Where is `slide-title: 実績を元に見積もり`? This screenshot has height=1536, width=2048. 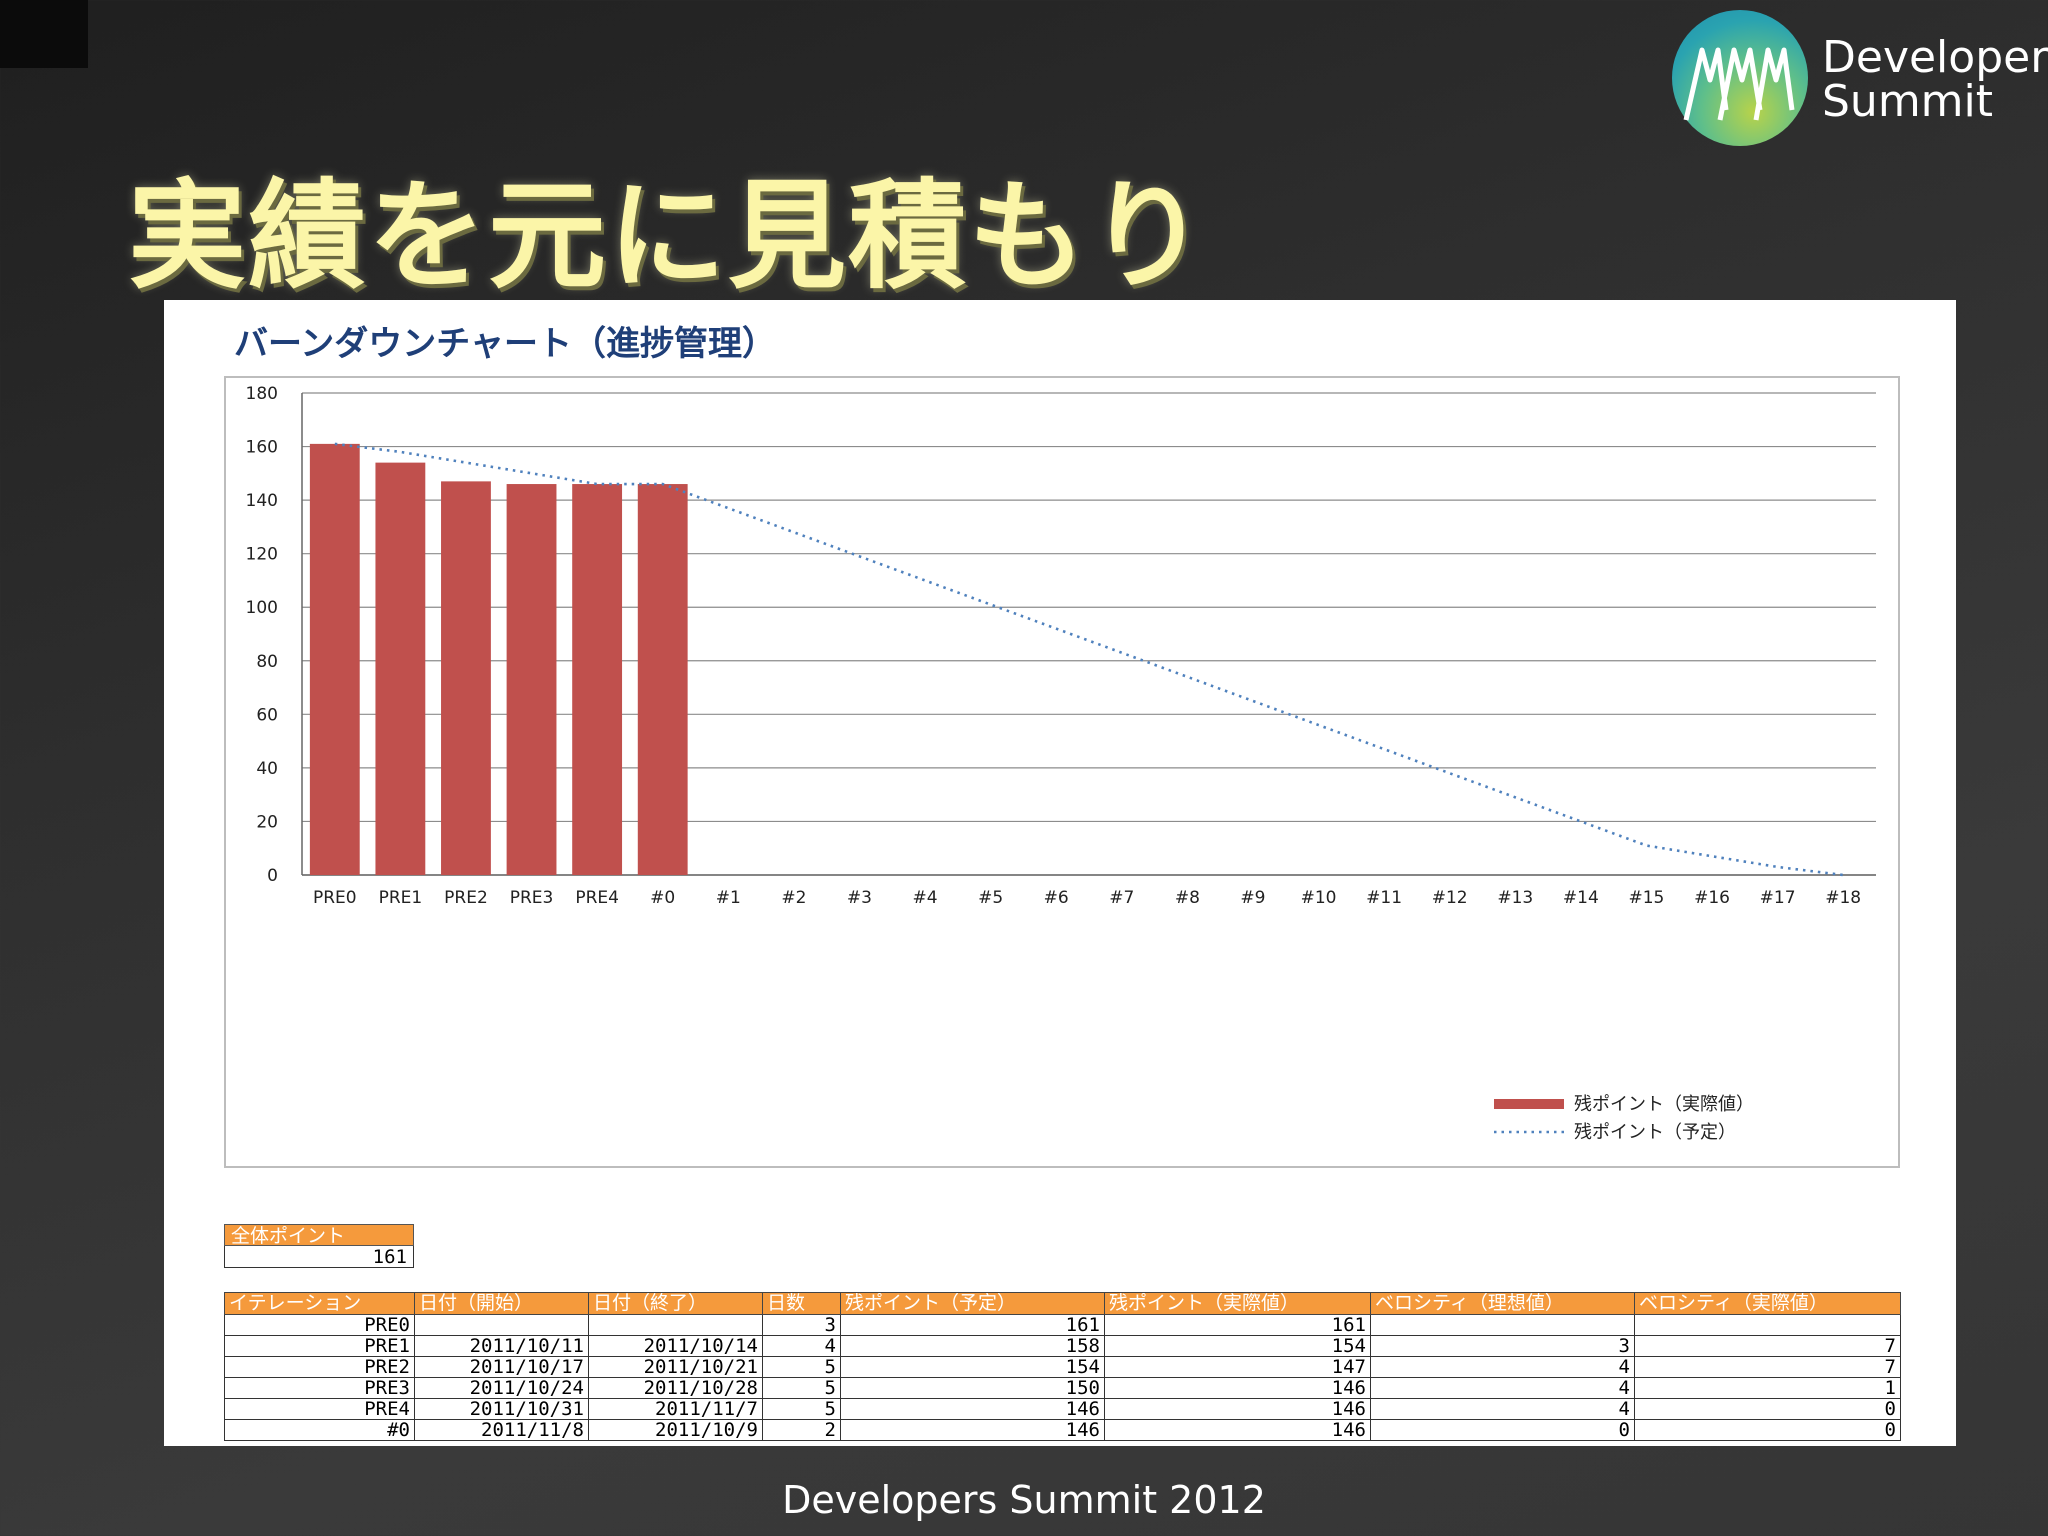 slide-title: 実績を元に見積もり is located at coordinates (668, 236).